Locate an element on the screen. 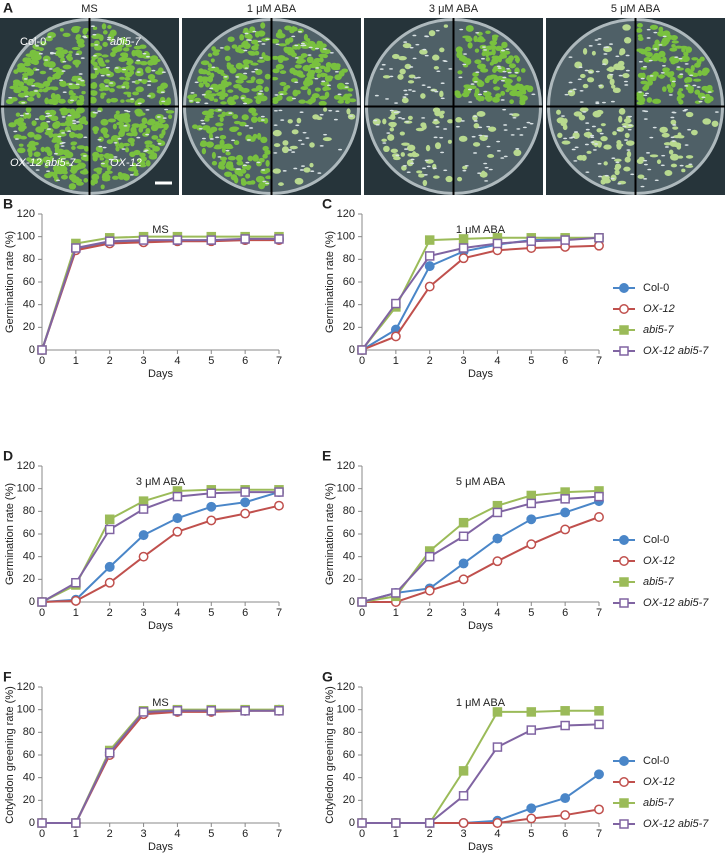 The height and width of the screenshot is (861, 726). x-tick-label: 3 is located at coordinates (144, 361).